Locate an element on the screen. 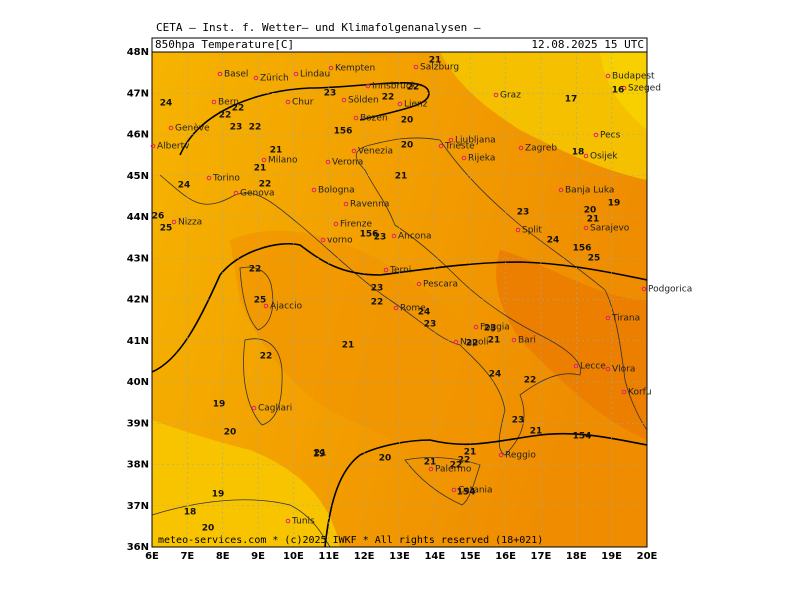  city-label: Bern is located at coordinates (228, 103).